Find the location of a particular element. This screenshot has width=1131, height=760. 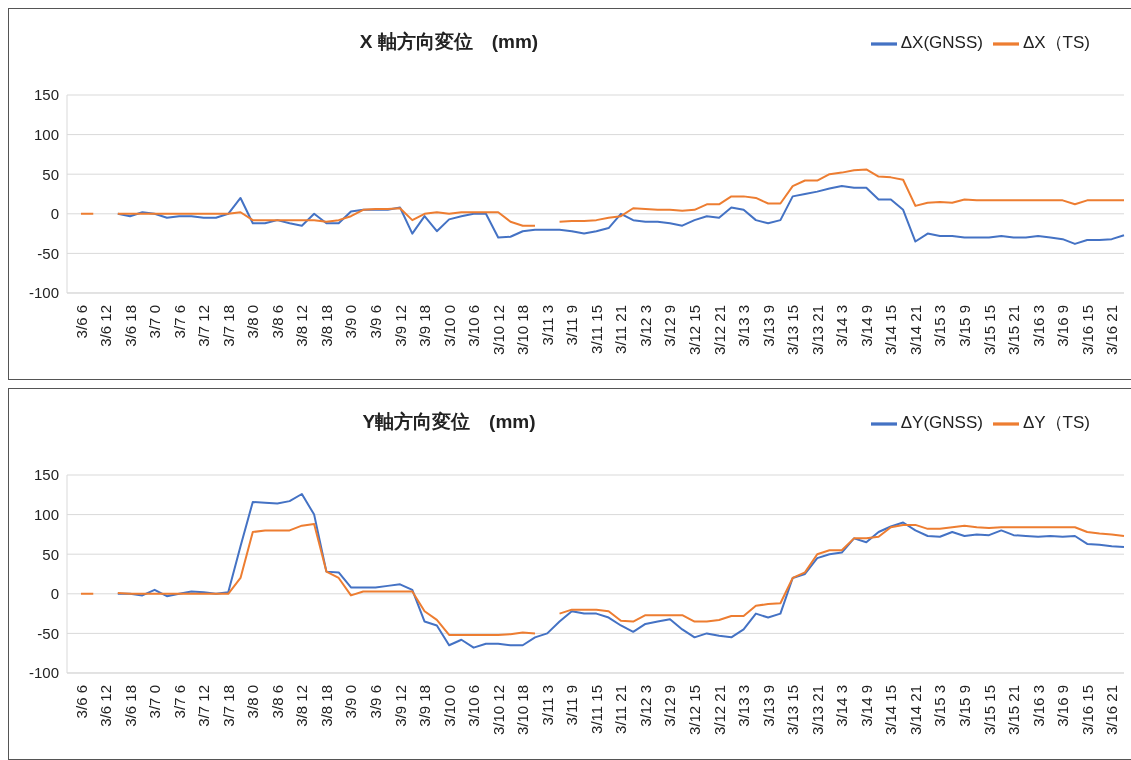

legend-label: ΔX(GNSS) is located at coordinates (941, 43).